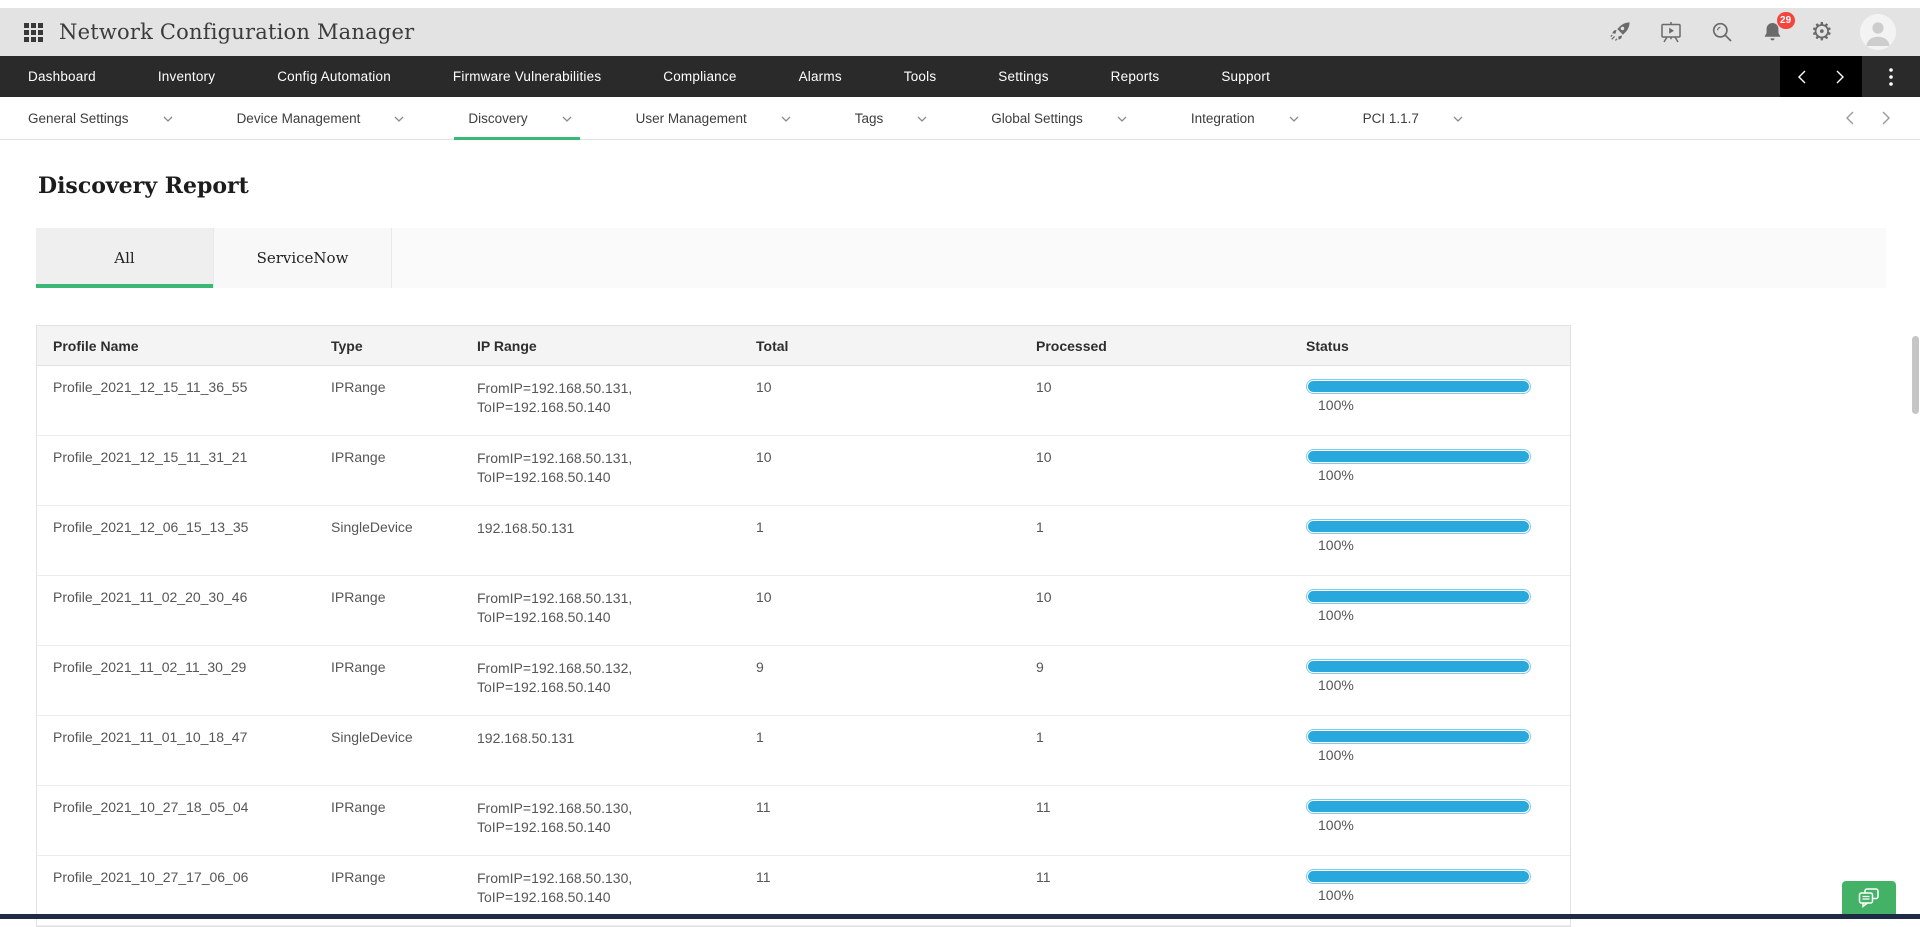 The image size is (1920, 927). Describe the element at coordinates (1245, 118) in the screenshot. I see `subnav-integration: Integration` at that location.